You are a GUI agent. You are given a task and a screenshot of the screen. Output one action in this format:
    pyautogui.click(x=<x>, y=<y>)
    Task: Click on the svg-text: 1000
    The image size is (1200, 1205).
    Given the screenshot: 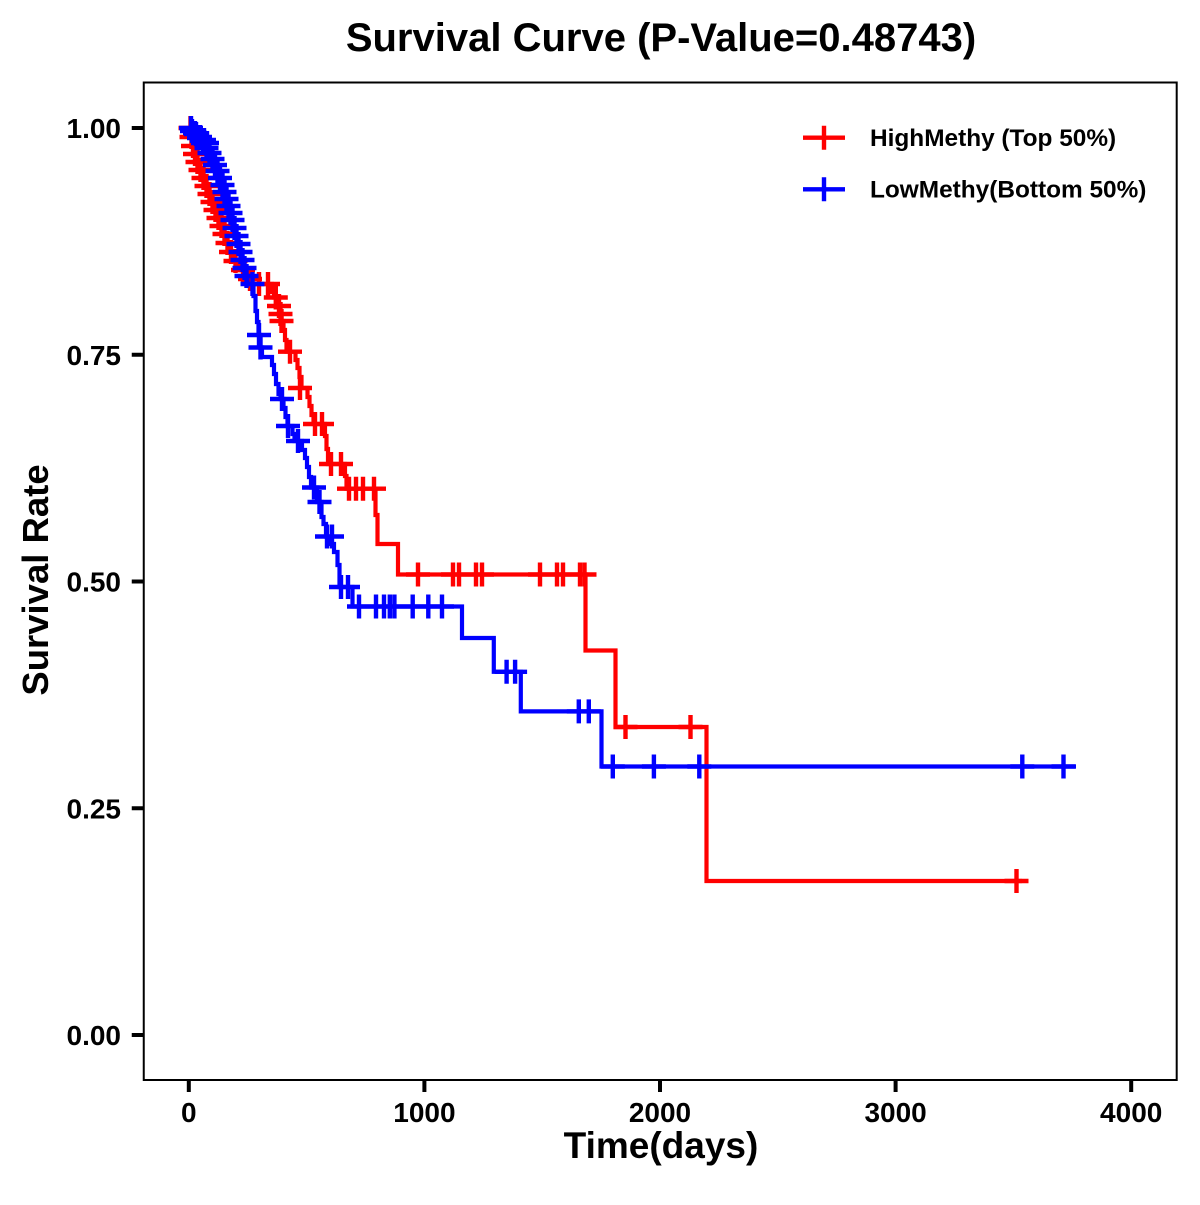 What is the action you would take?
    pyautogui.click(x=424, y=1112)
    